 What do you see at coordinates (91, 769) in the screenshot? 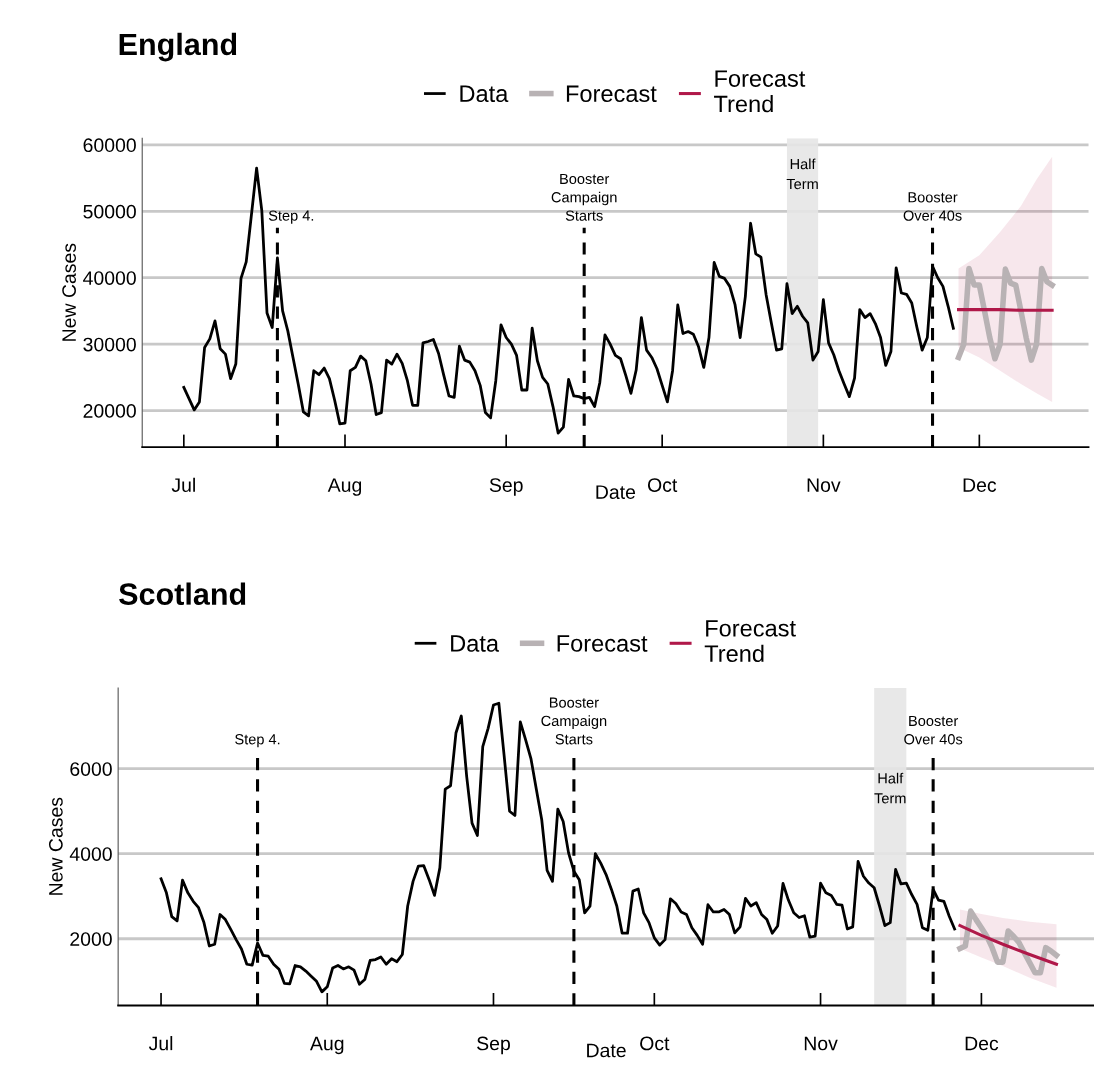
I see `y-tick-label: 6000` at bounding box center [91, 769].